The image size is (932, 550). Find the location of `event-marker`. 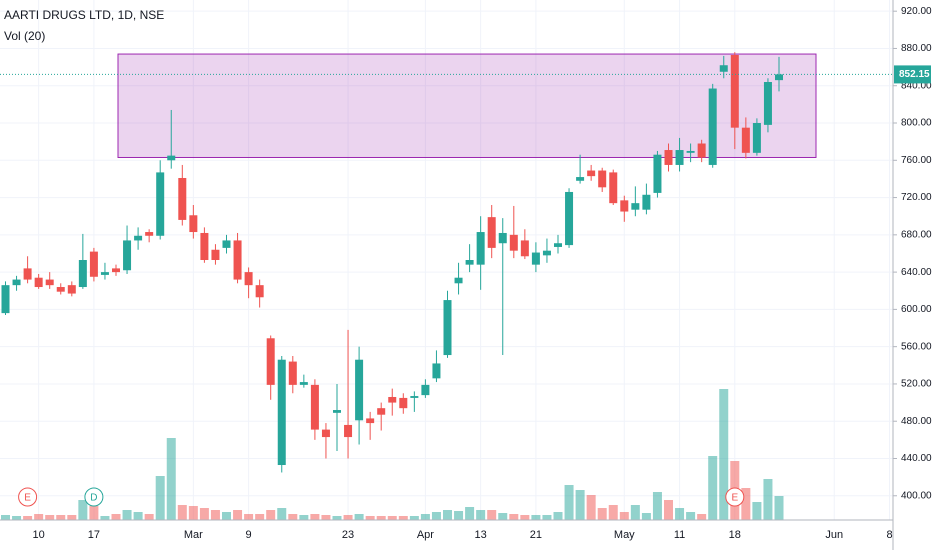

event-marker is located at coordinates (28, 497).